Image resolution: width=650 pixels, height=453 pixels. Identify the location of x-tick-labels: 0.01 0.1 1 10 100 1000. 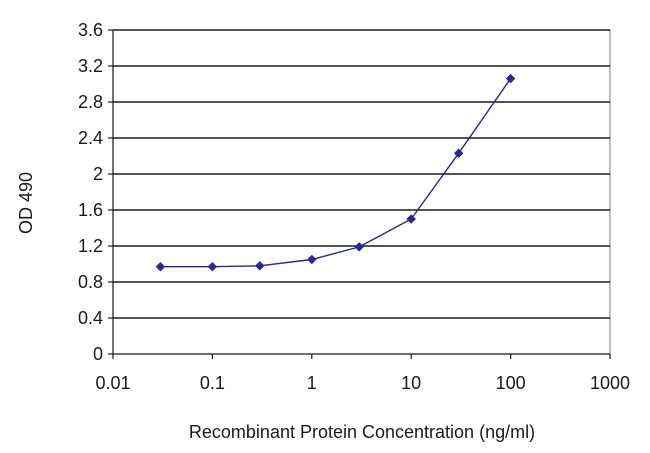
(362, 383).